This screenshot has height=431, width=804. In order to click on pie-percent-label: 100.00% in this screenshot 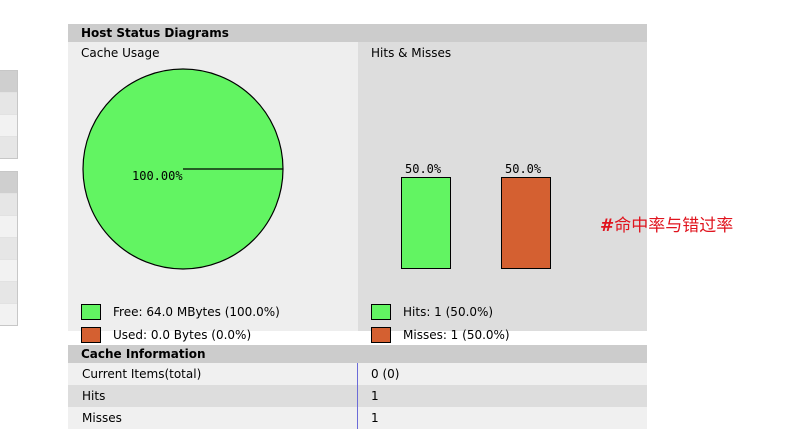, I will do `click(157, 176)`.